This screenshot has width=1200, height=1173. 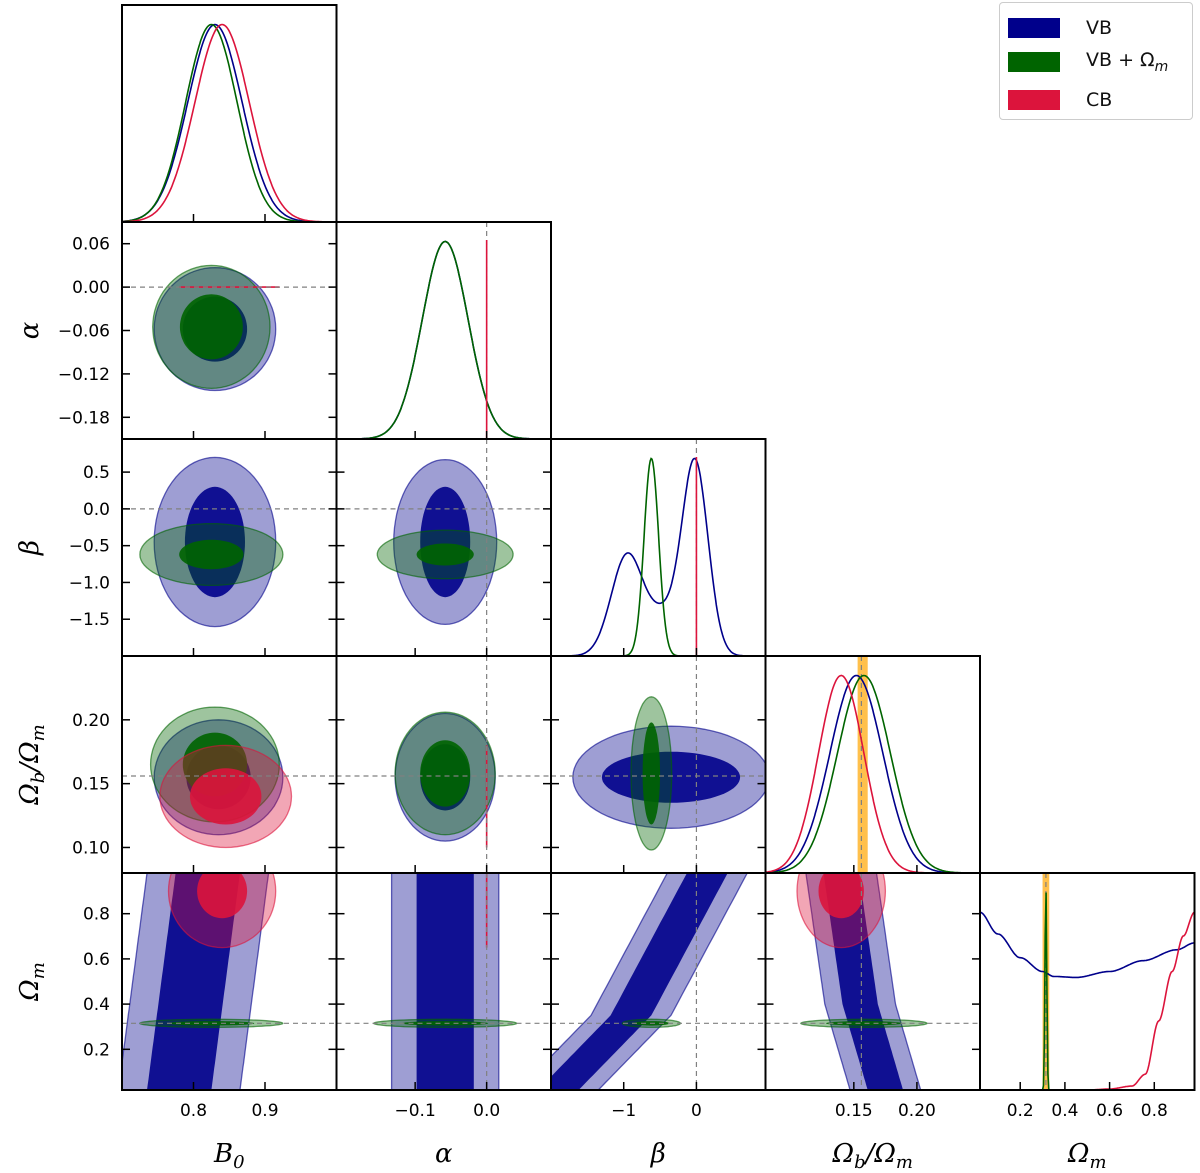 What do you see at coordinates (1109, 1111) in the screenshot?
I see `x-tick-label-Om: 0.6` at bounding box center [1109, 1111].